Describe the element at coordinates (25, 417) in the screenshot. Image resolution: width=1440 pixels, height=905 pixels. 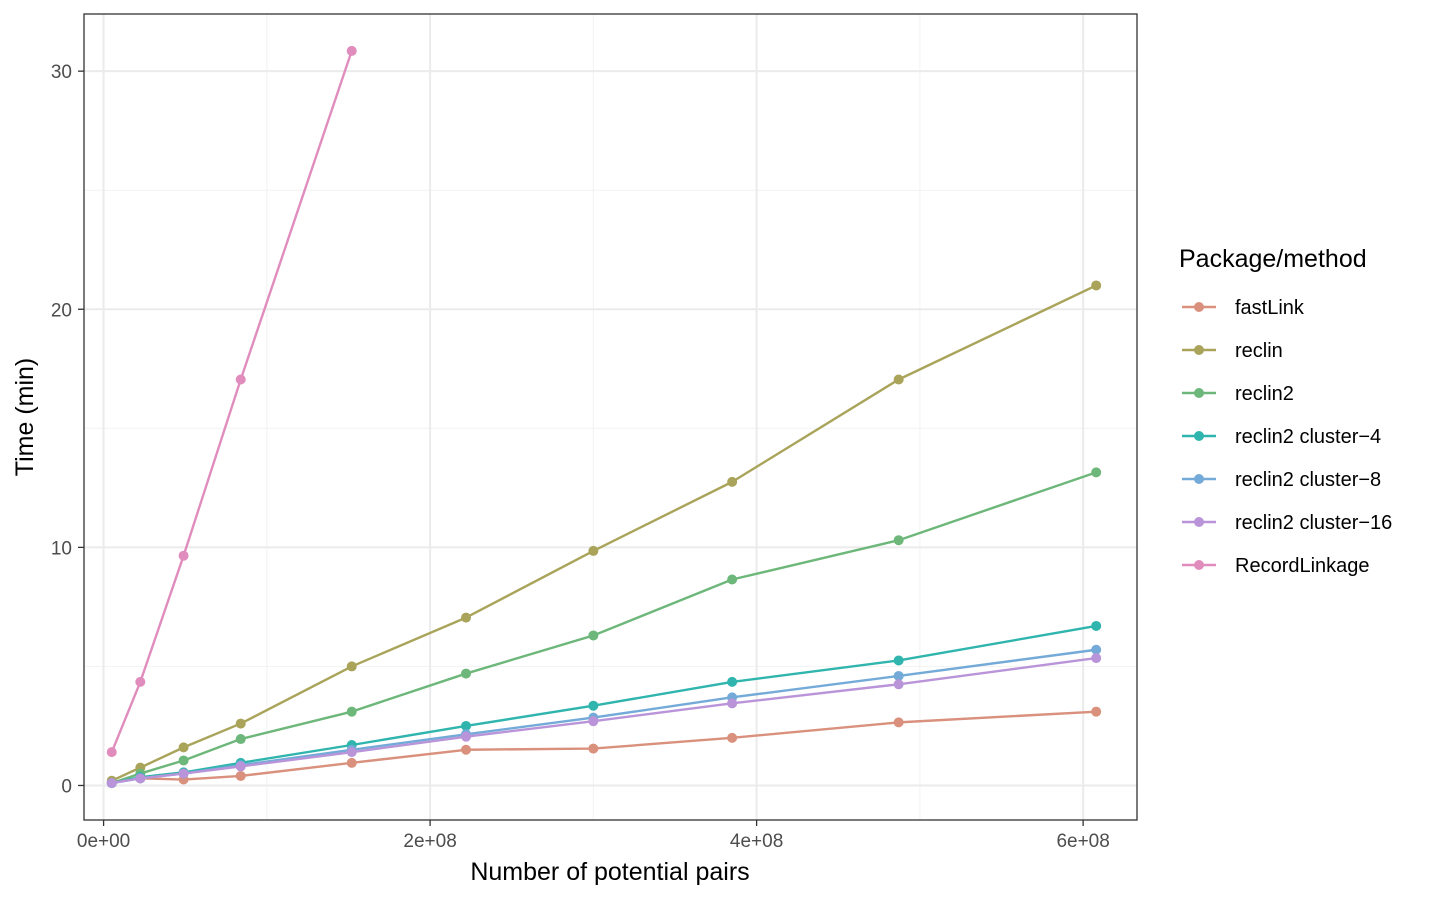
I see `y-axis-title: Time (min)` at that location.